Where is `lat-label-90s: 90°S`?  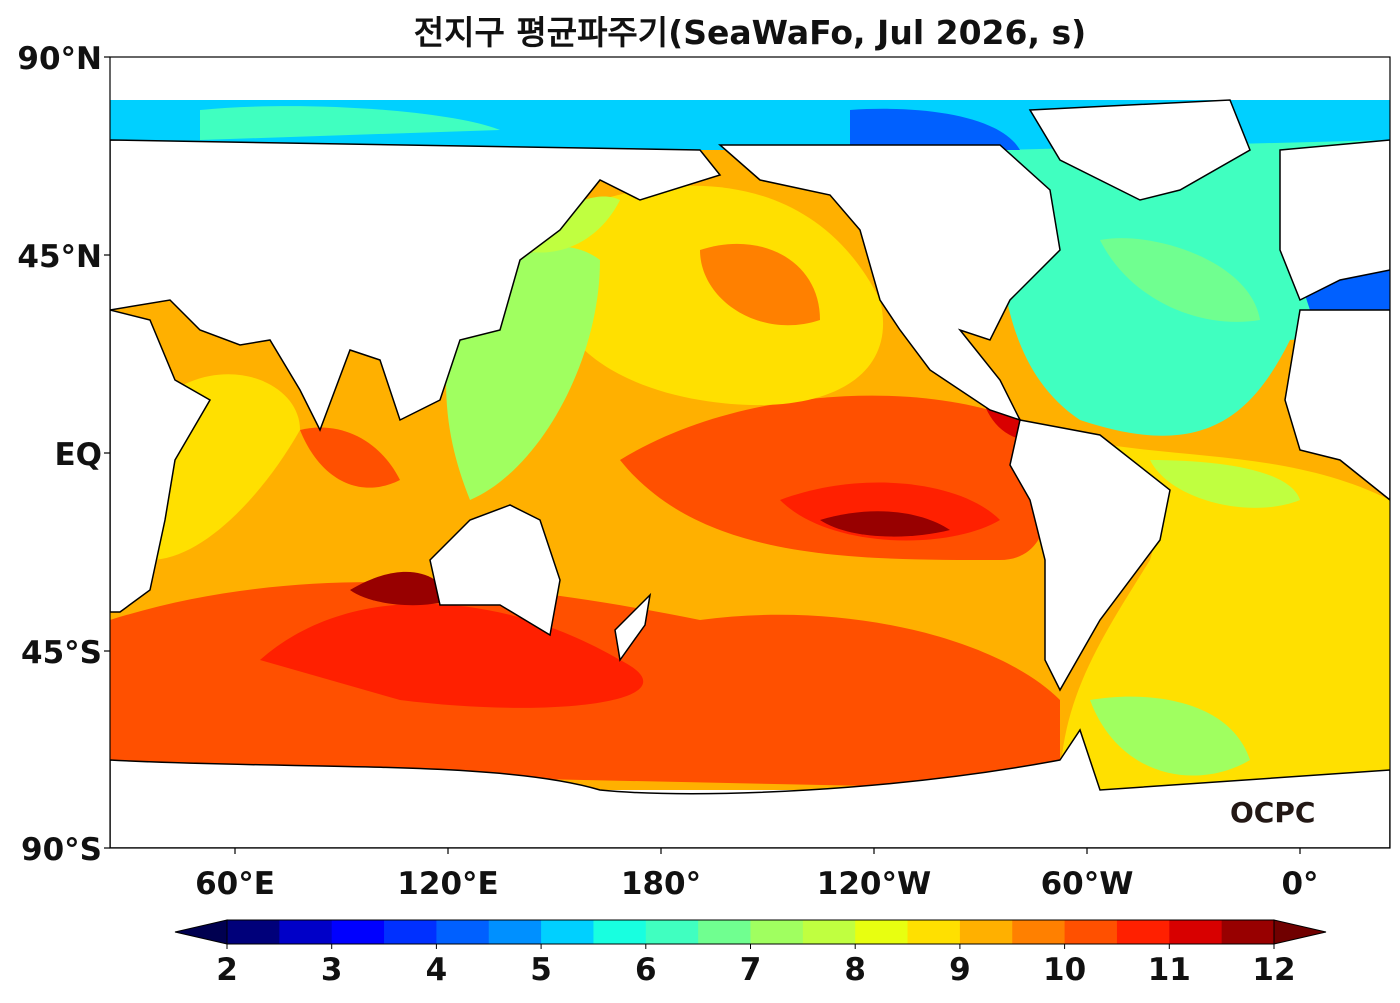
lat-label-90s: 90°S is located at coordinates (61, 850).